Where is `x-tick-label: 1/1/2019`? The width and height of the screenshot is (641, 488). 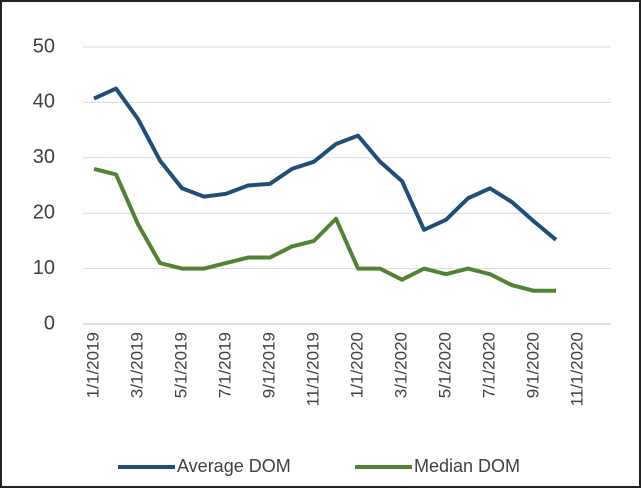 x-tick-label: 1/1/2019 is located at coordinates (92, 365).